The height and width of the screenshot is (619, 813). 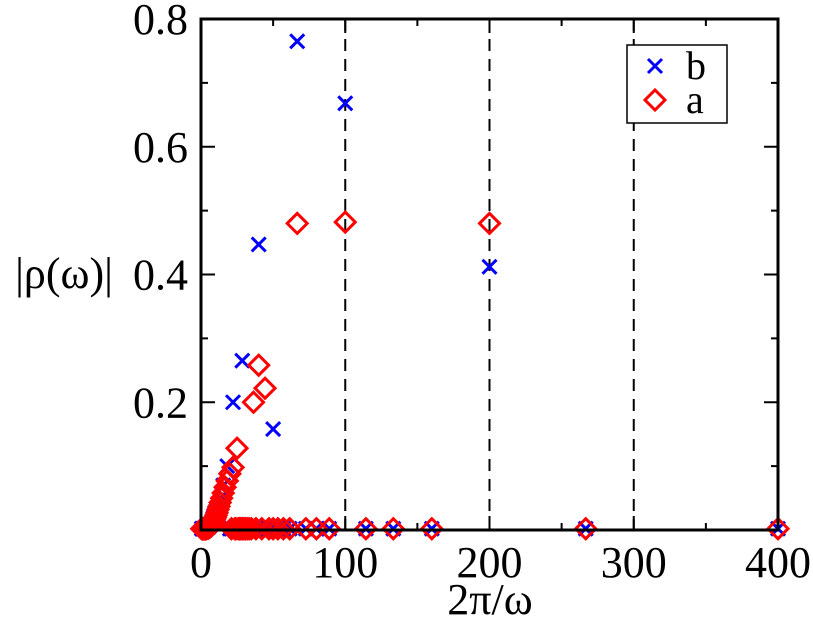 What do you see at coordinates (160, 22) in the screenshot?
I see `y-tick-label: 0.8` at bounding box center [160, 22].